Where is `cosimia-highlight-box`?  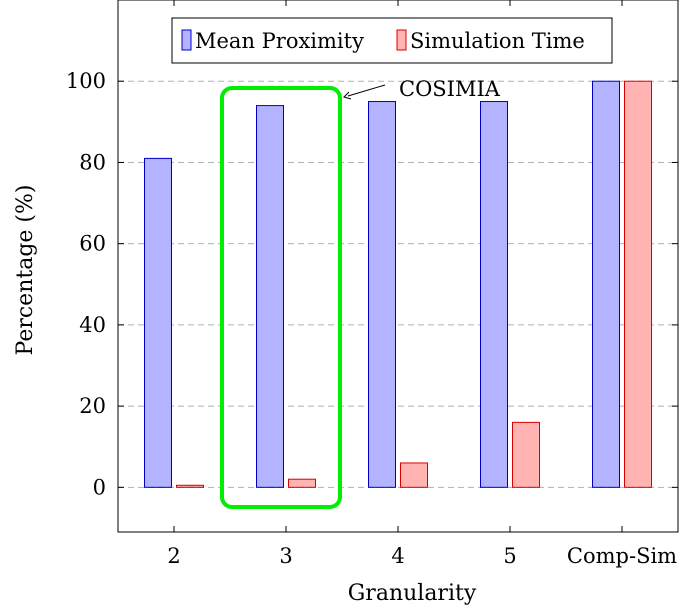 cosimia-highlight-box is located at coordinates (281, 297).